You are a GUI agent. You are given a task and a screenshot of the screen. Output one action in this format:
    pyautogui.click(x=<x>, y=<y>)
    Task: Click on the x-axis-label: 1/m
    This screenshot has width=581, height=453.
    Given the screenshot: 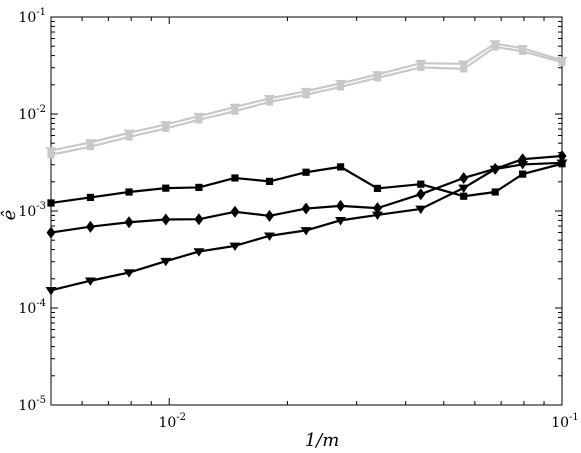 What is the action you would take?
    pyautogui.click(x=322, y=440)
    